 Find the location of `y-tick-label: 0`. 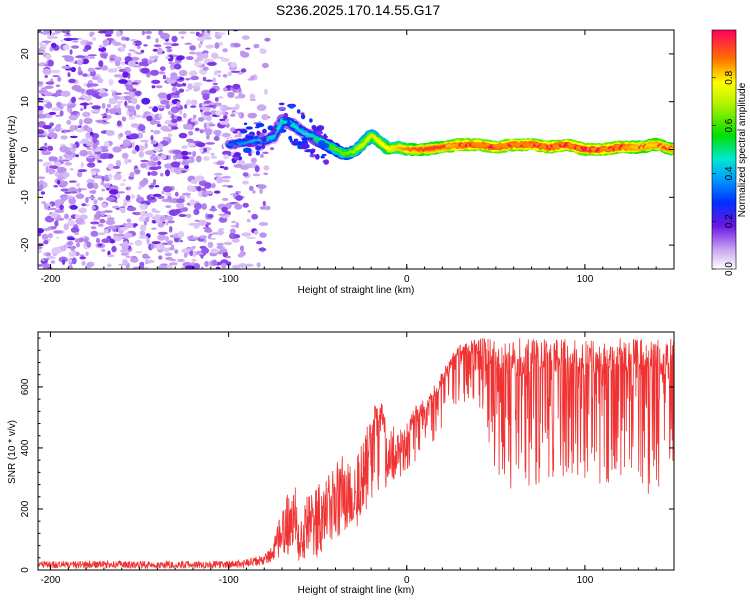

y-tick-label: 0 is located at coordinates (25, 570).